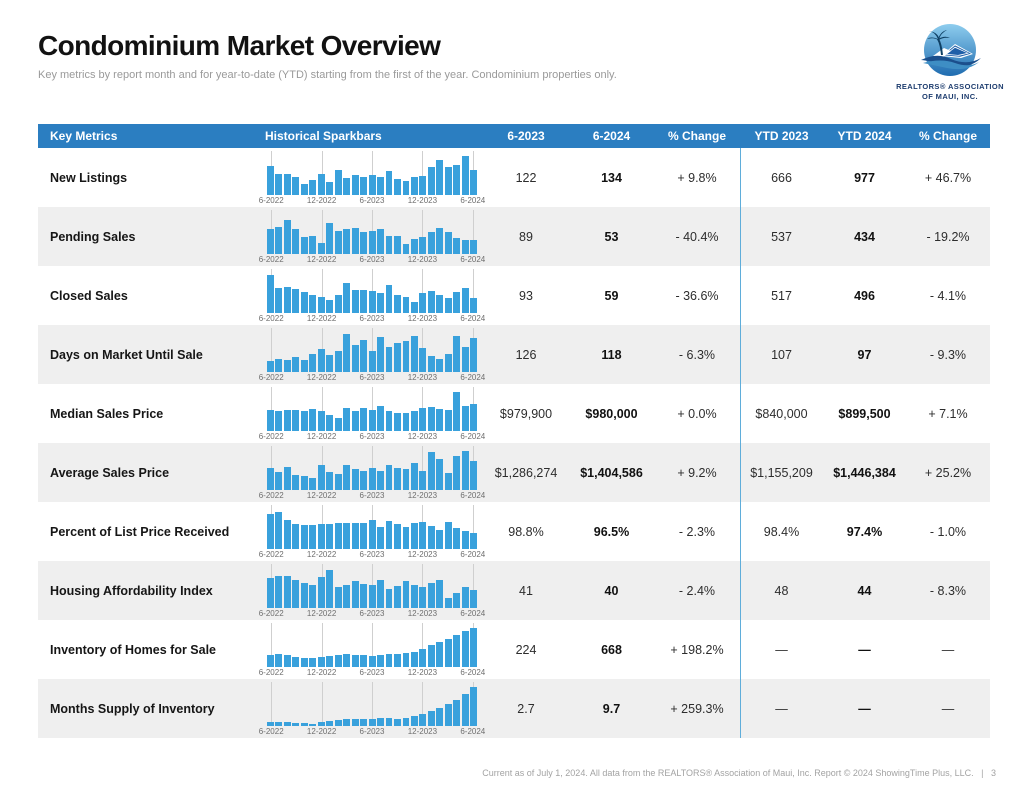  Describe the element at coordinates (864, 354) in the screenshot. I see `value-ytd-2024: 97` at that location.